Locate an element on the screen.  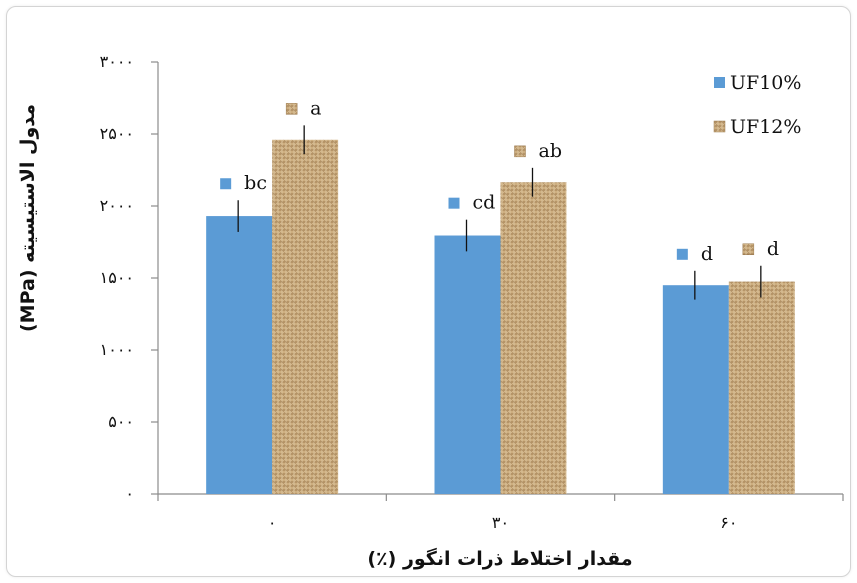
y-axis: ۰ ۵۰۰ ۱۰۰۰ ۱۵۰۰ ۲۰۰۰ ۲۵۰۰ ۳۰۰۰ is located at coordinates (129, 277).